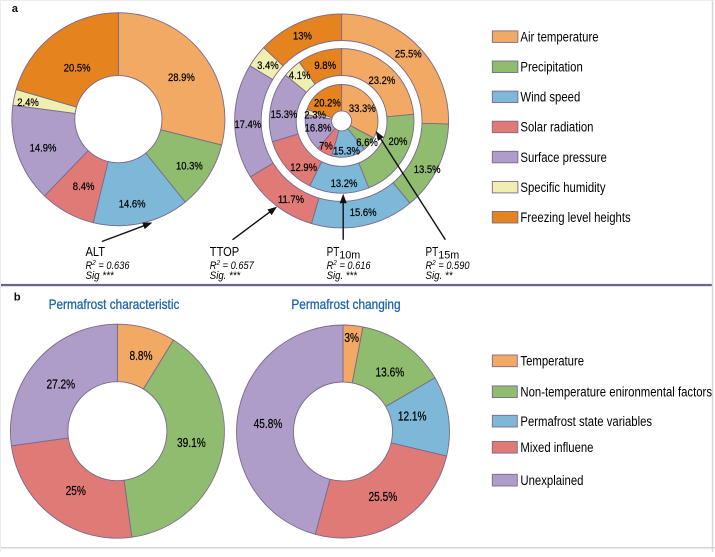  I want to click on svg-text: 13.5%, so click(427, 170).